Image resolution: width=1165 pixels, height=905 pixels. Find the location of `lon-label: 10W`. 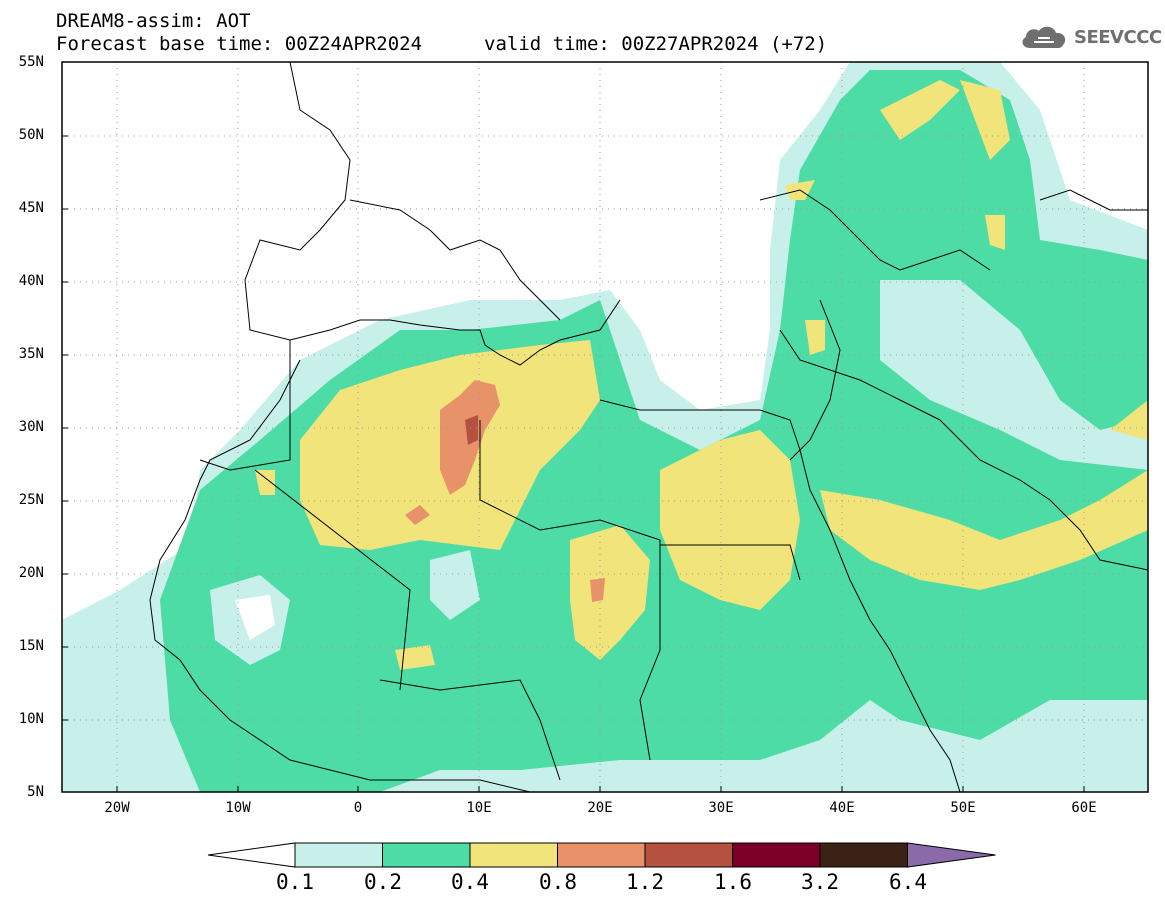

lon-label: 10W is located at coordinates (238, 808).